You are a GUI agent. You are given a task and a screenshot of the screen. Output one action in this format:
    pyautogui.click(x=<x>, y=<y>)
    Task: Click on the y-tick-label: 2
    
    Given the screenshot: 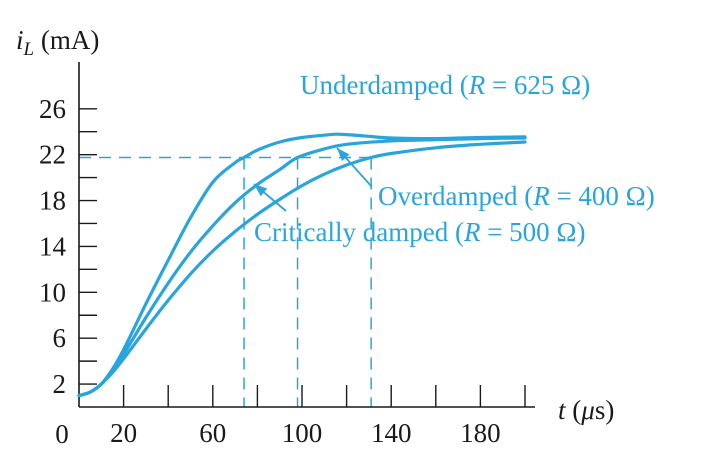 What is the action you would take?
    pyautogui.click(x=60, y=384)
    